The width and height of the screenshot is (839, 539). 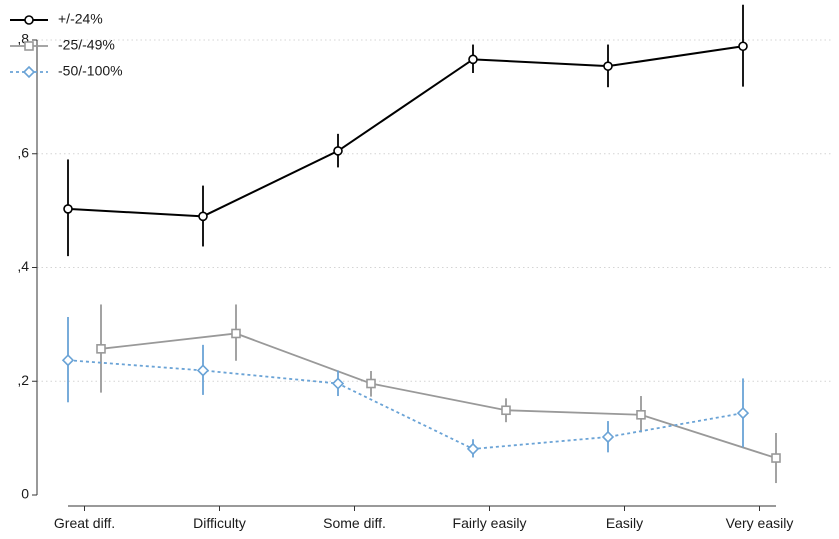 What do you see at coordinates (23, 152) in the screenshot?
I see `y-tick-label: ,6` at bounding box center [23, 152].